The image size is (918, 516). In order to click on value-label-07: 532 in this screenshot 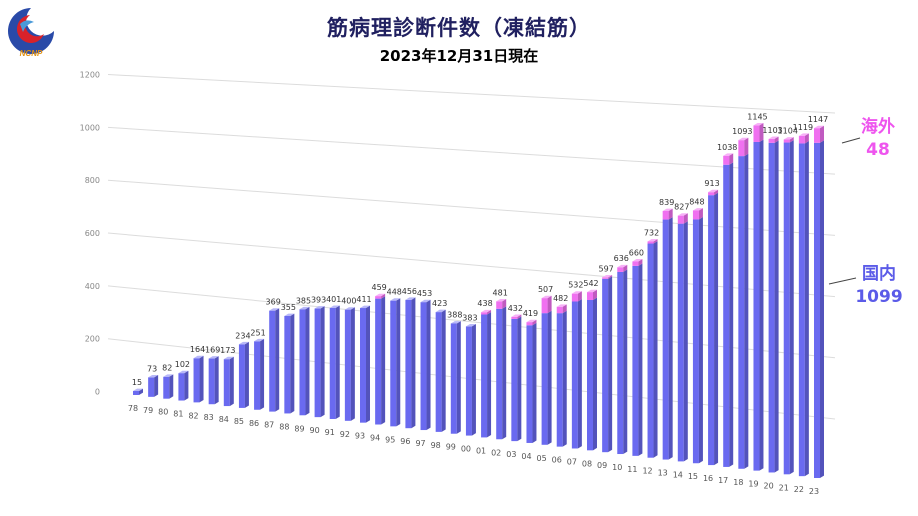, I will do `click(575, 285)`.